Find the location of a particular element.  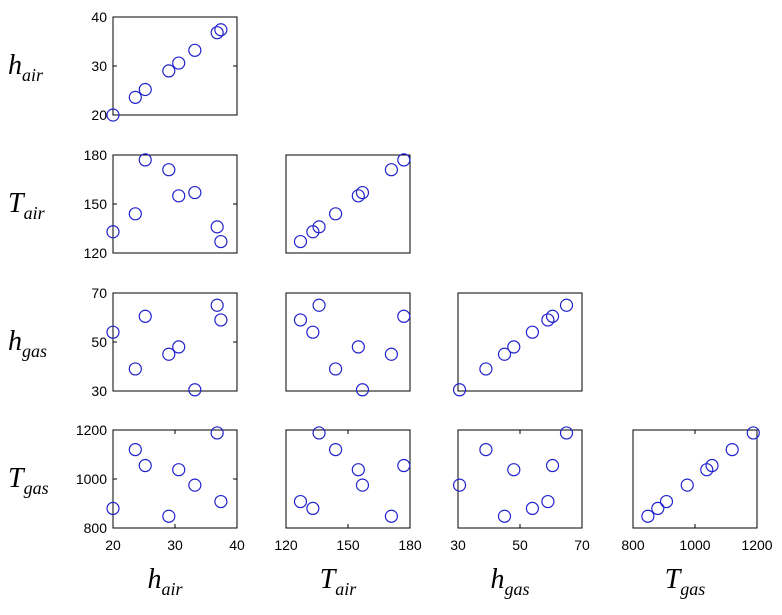

y-tick-label: 120 is located at coordinates (96, 253).